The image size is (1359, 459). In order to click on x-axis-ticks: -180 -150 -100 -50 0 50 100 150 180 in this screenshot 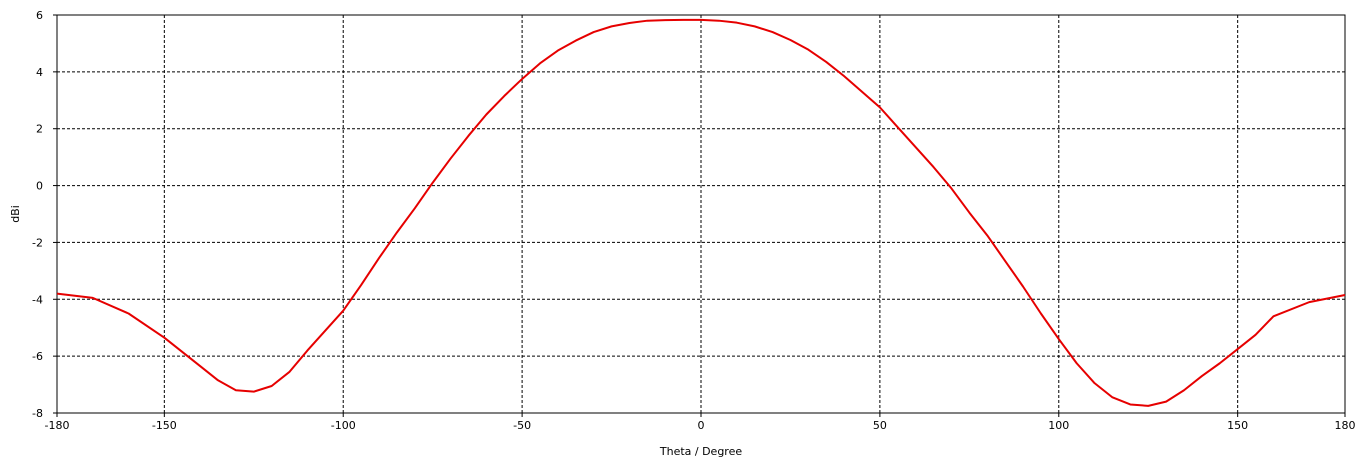, I will do `click(700, 422)`.